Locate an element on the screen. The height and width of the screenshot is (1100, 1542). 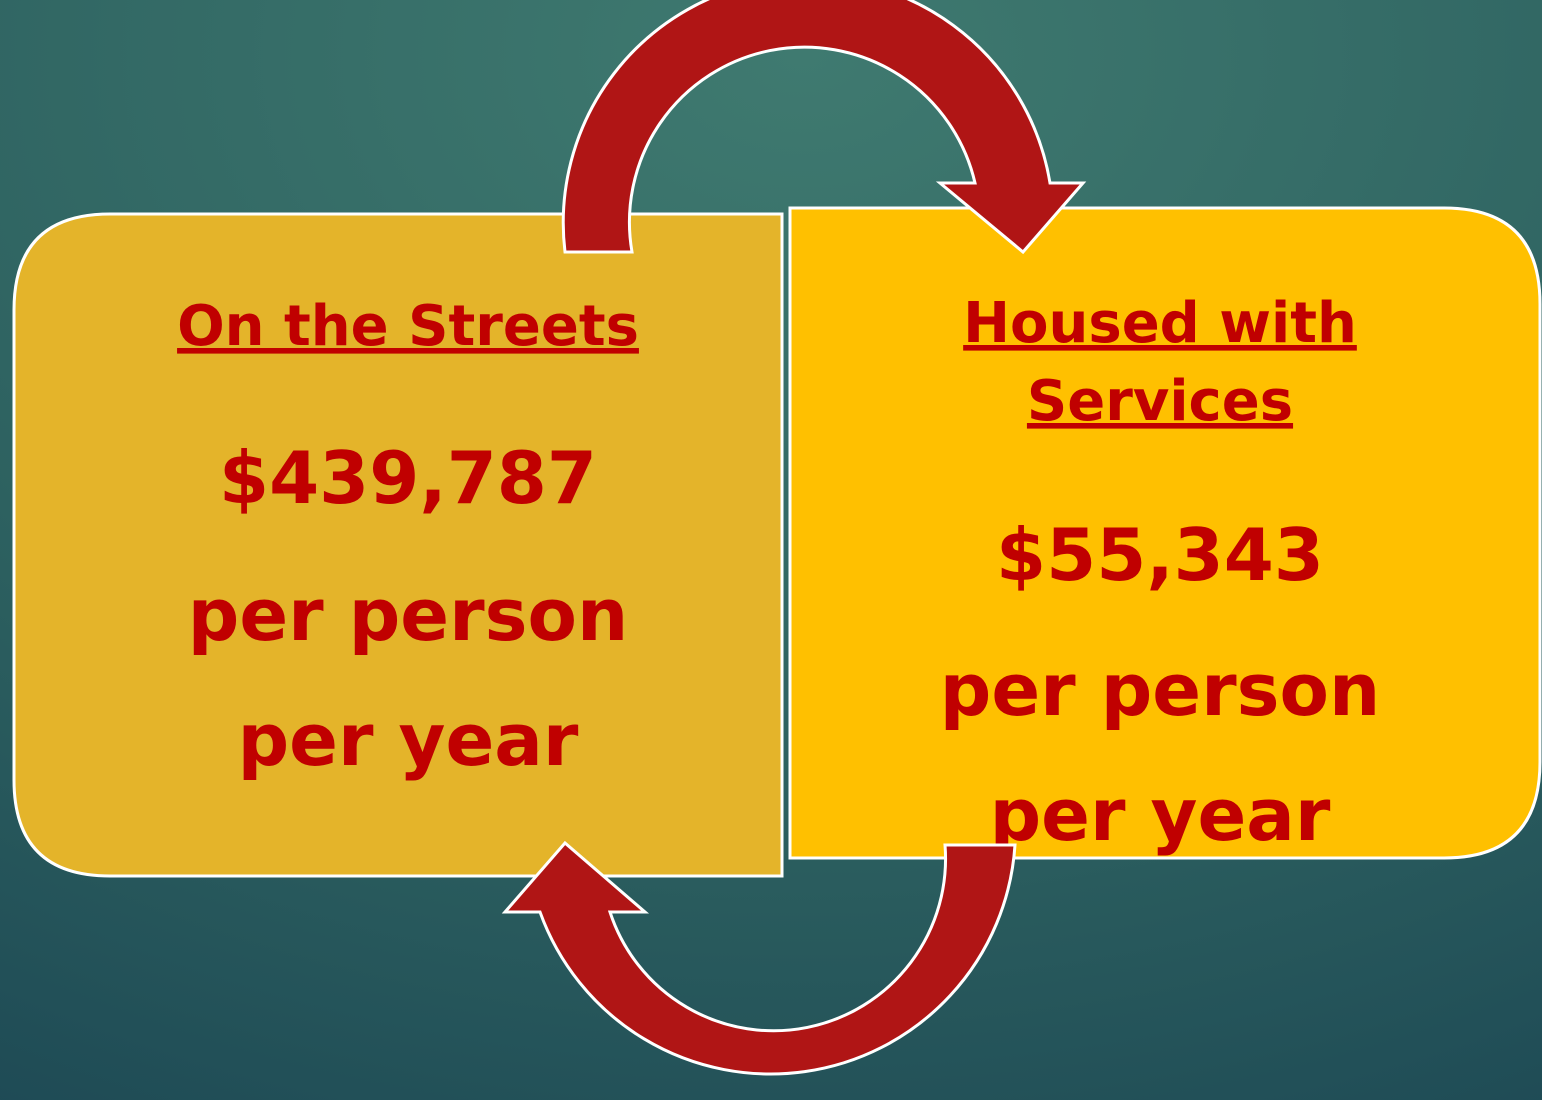
left-title: On the Streets is located at coordinates (408, 326).